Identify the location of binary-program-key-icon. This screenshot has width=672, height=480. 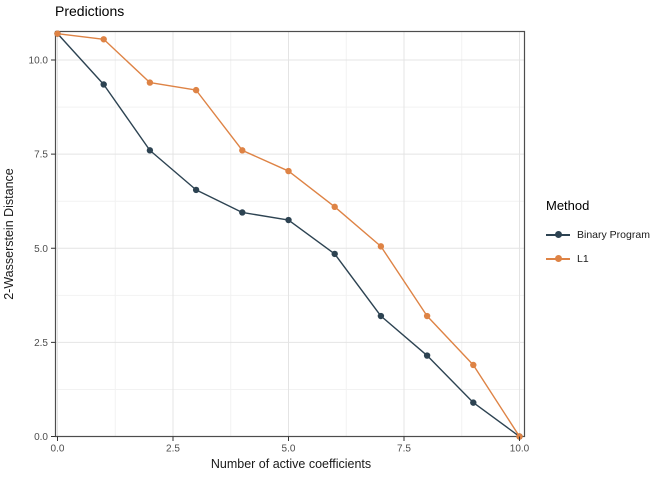
(558, 235).